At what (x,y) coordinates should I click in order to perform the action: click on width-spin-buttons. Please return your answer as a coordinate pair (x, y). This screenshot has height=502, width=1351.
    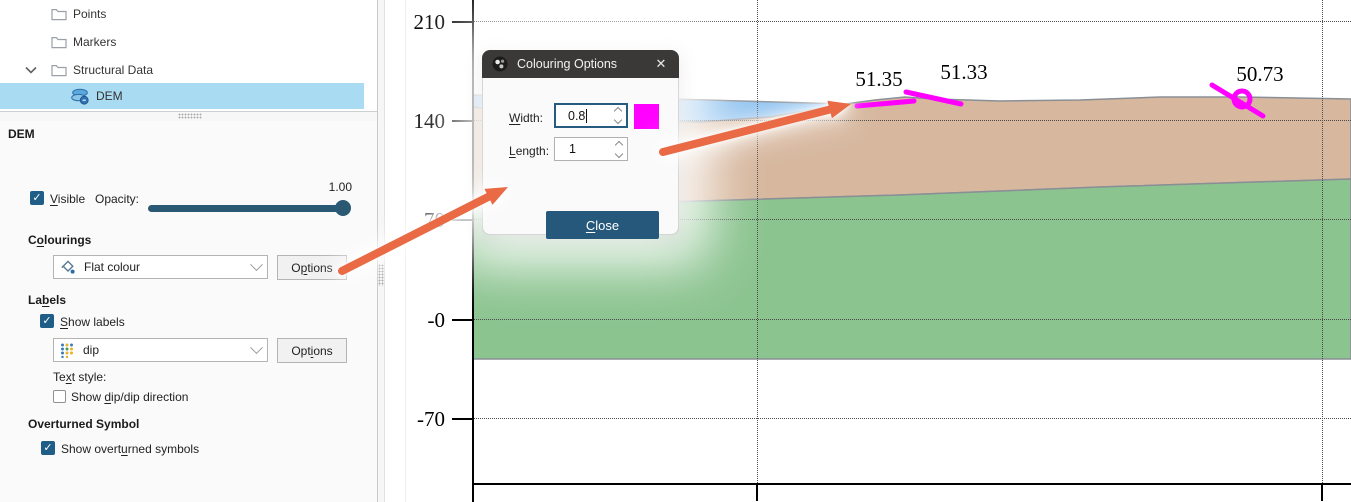
    Looking at the image, I should click on (618, 115).